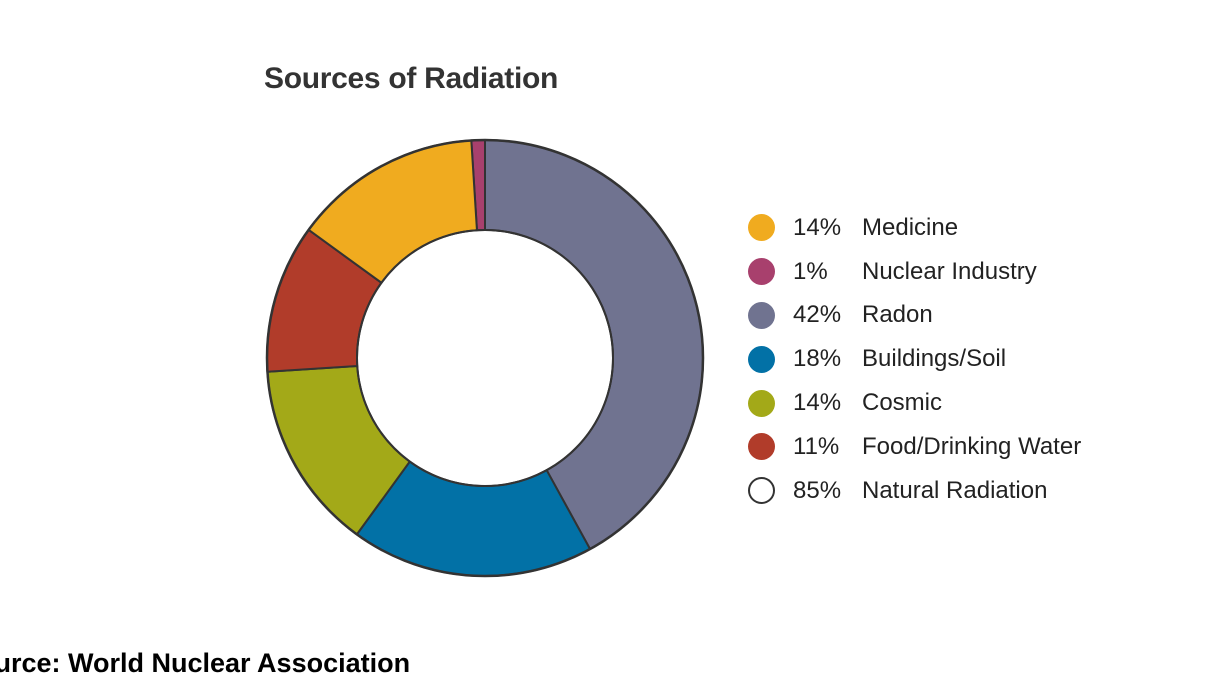 Image resolution: width=1226 pixels, height=690 pixels. I want to click on legend-value-buildings-soil: 18%, so click(817, 359).